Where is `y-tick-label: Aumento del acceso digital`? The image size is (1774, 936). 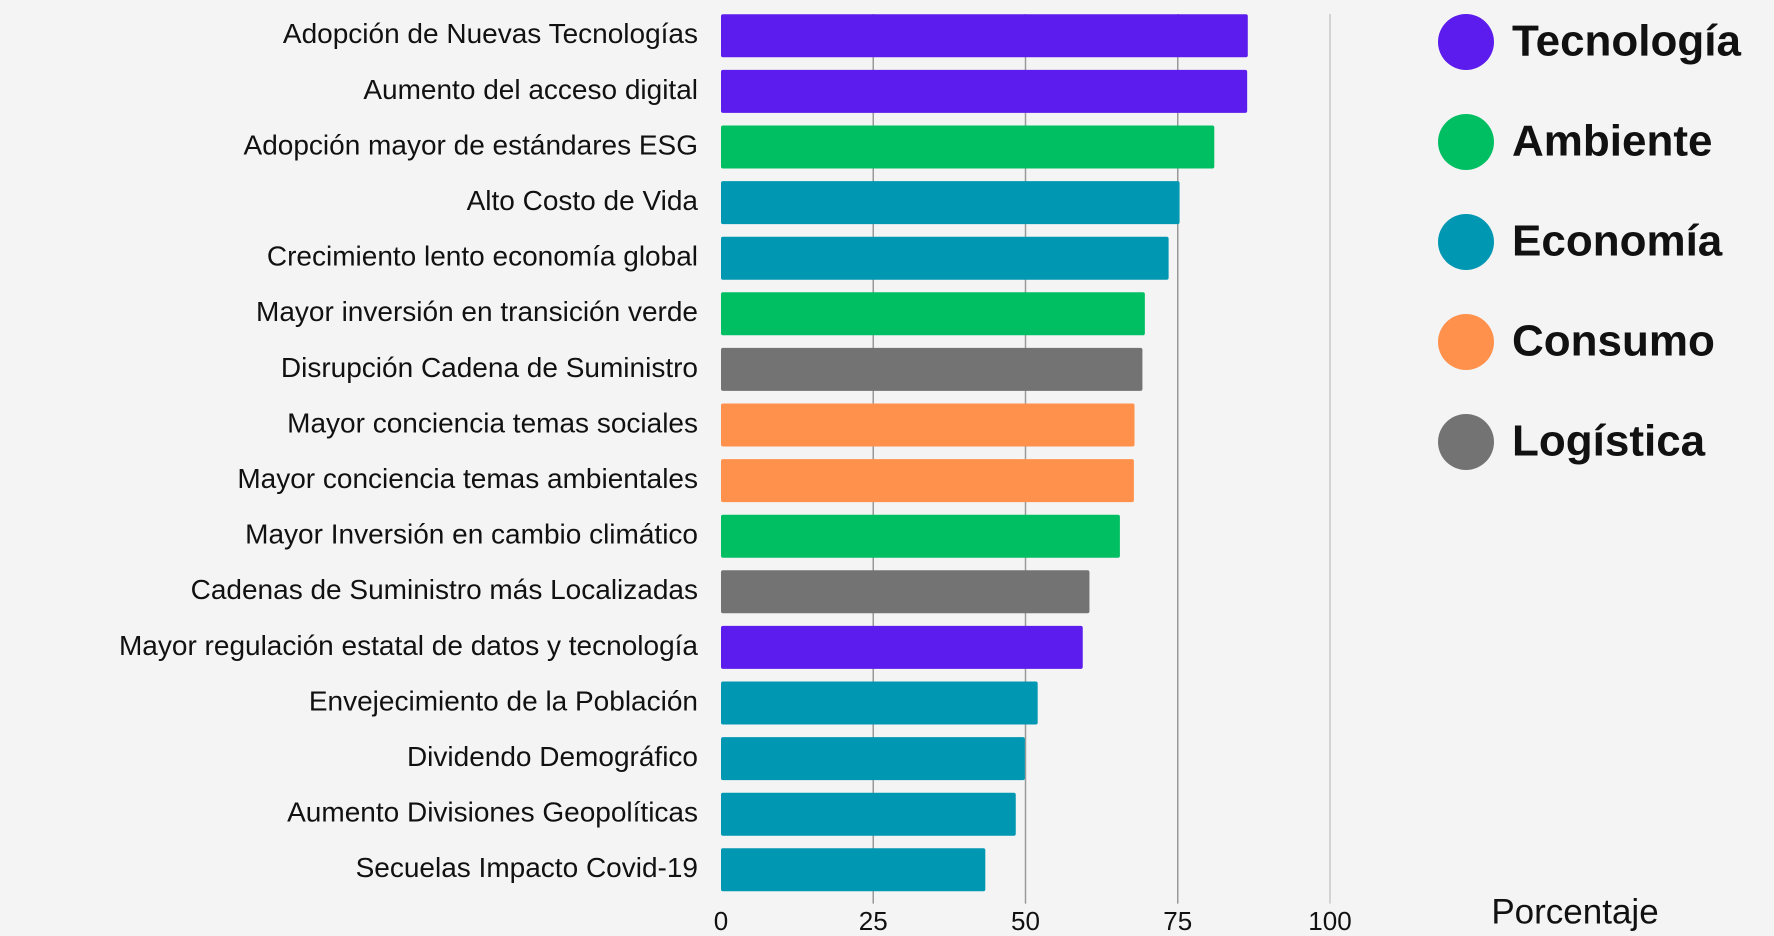
y-tick-label: Aumento del acceso digital is located at coordinates (530, 89).